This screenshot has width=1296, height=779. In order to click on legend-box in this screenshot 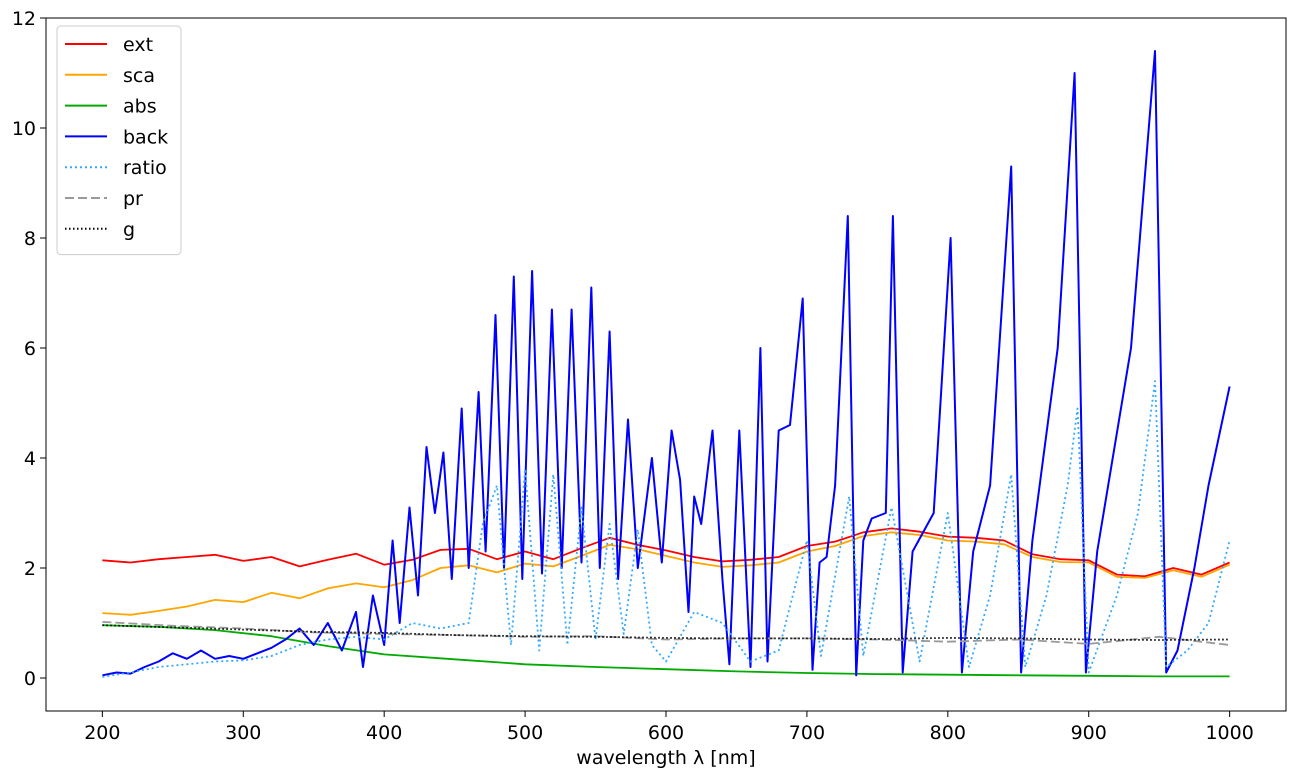, I will do `click(119, 140)`.